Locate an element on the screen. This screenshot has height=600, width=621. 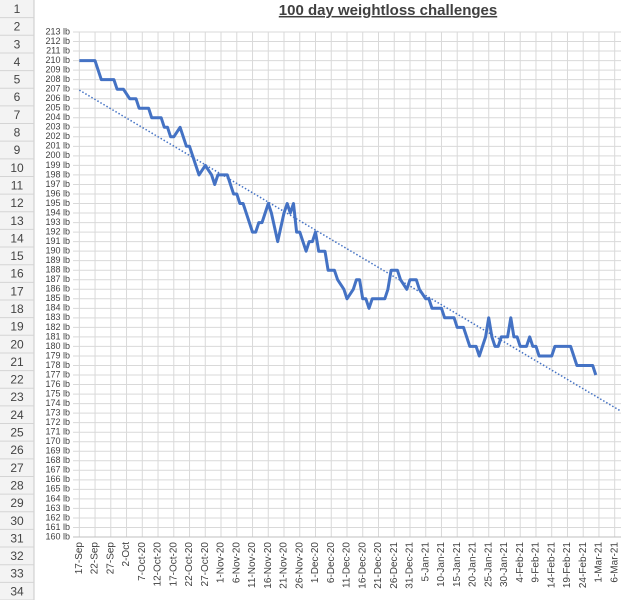
x-tick-label: 16-Nov-20 is located at coordinates (268, 565).